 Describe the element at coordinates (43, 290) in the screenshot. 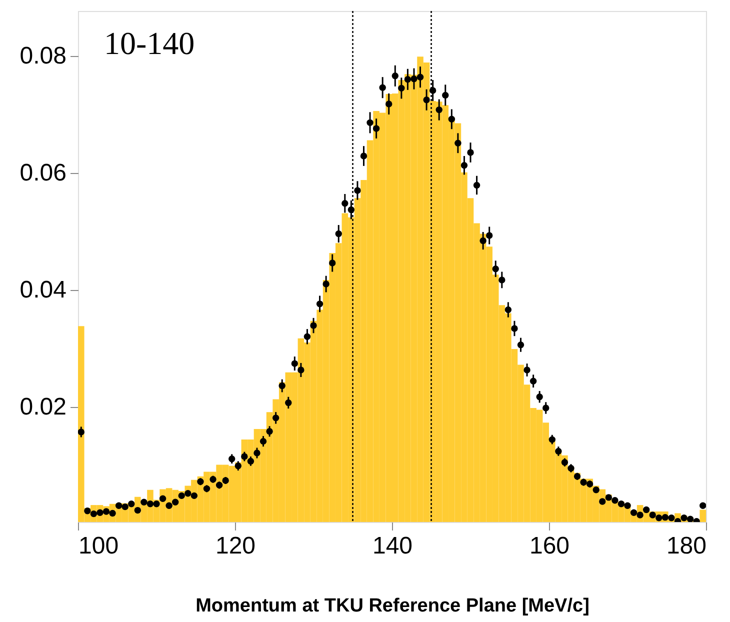

I see `y-tick-label: 0.04` at that location.